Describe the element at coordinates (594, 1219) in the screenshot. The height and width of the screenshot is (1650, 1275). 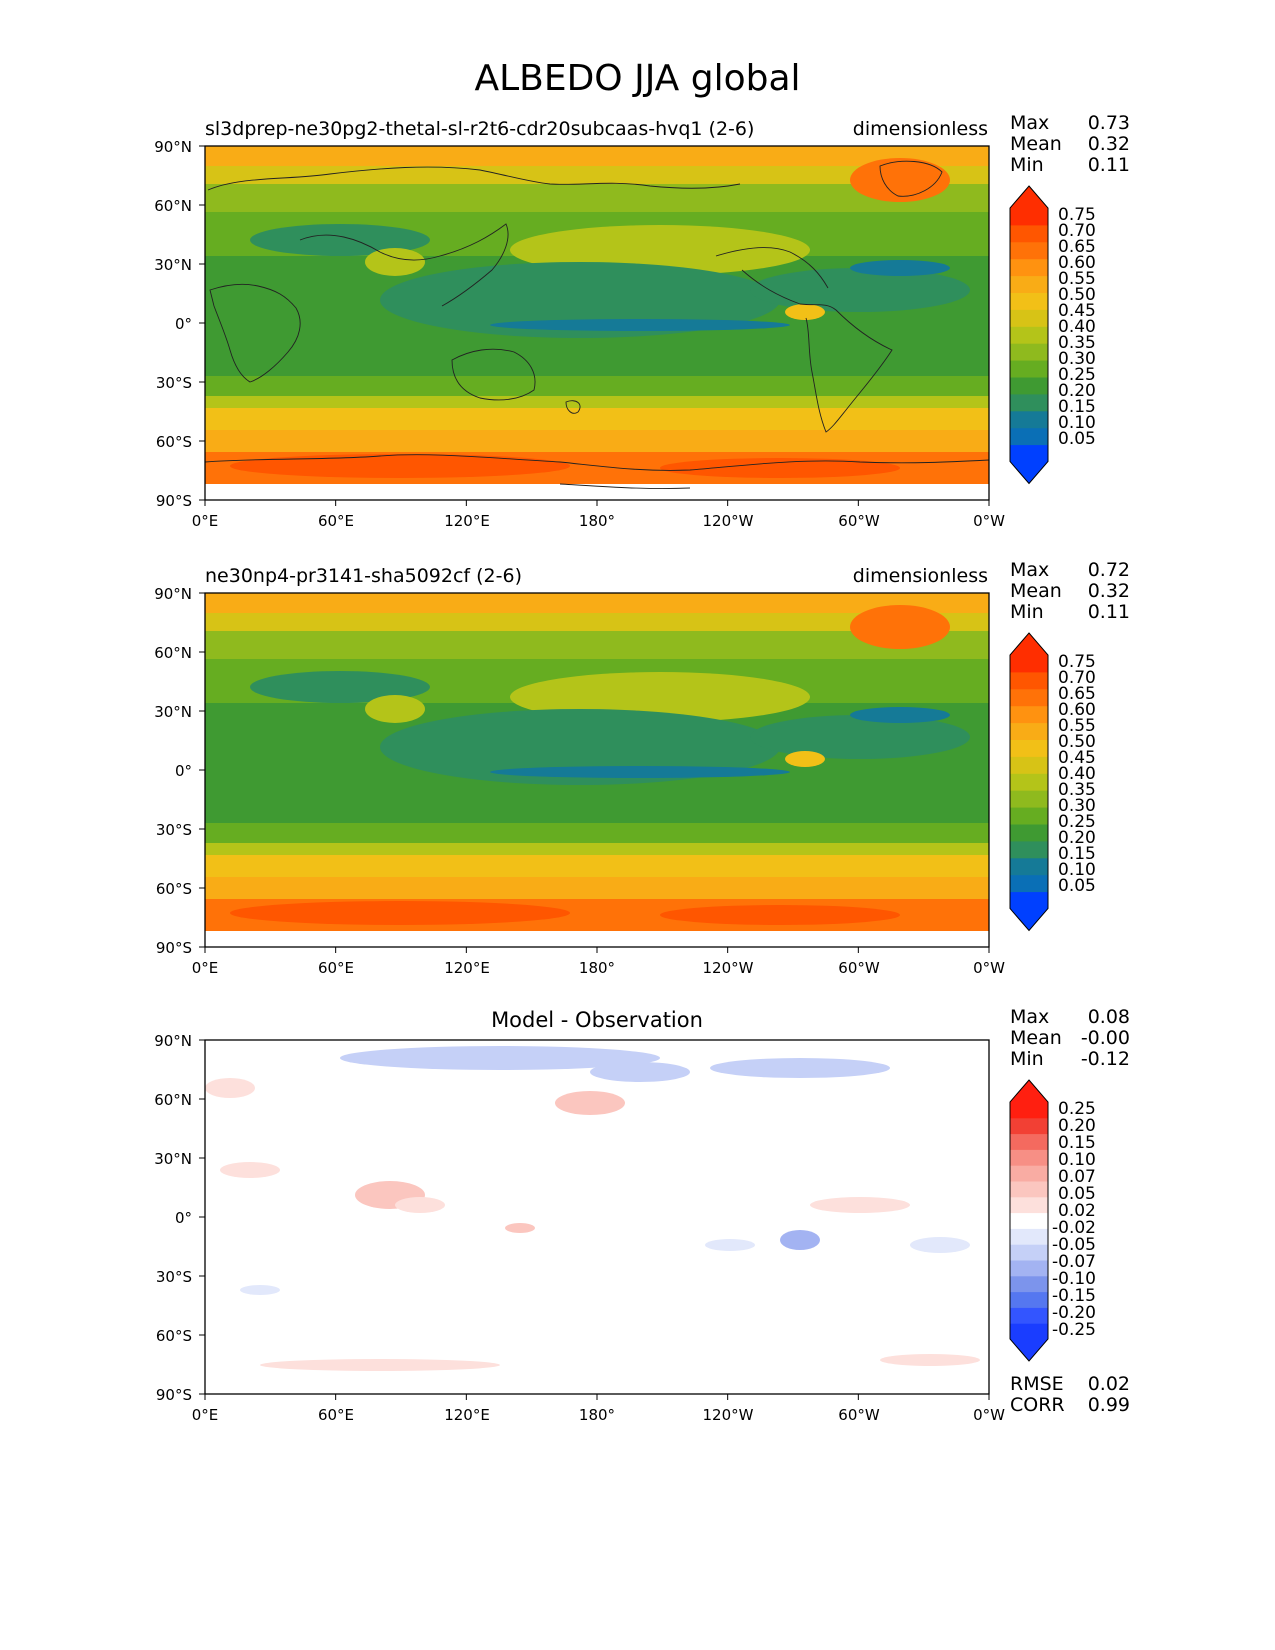
I see `panel-3-tick-marks` at that location.